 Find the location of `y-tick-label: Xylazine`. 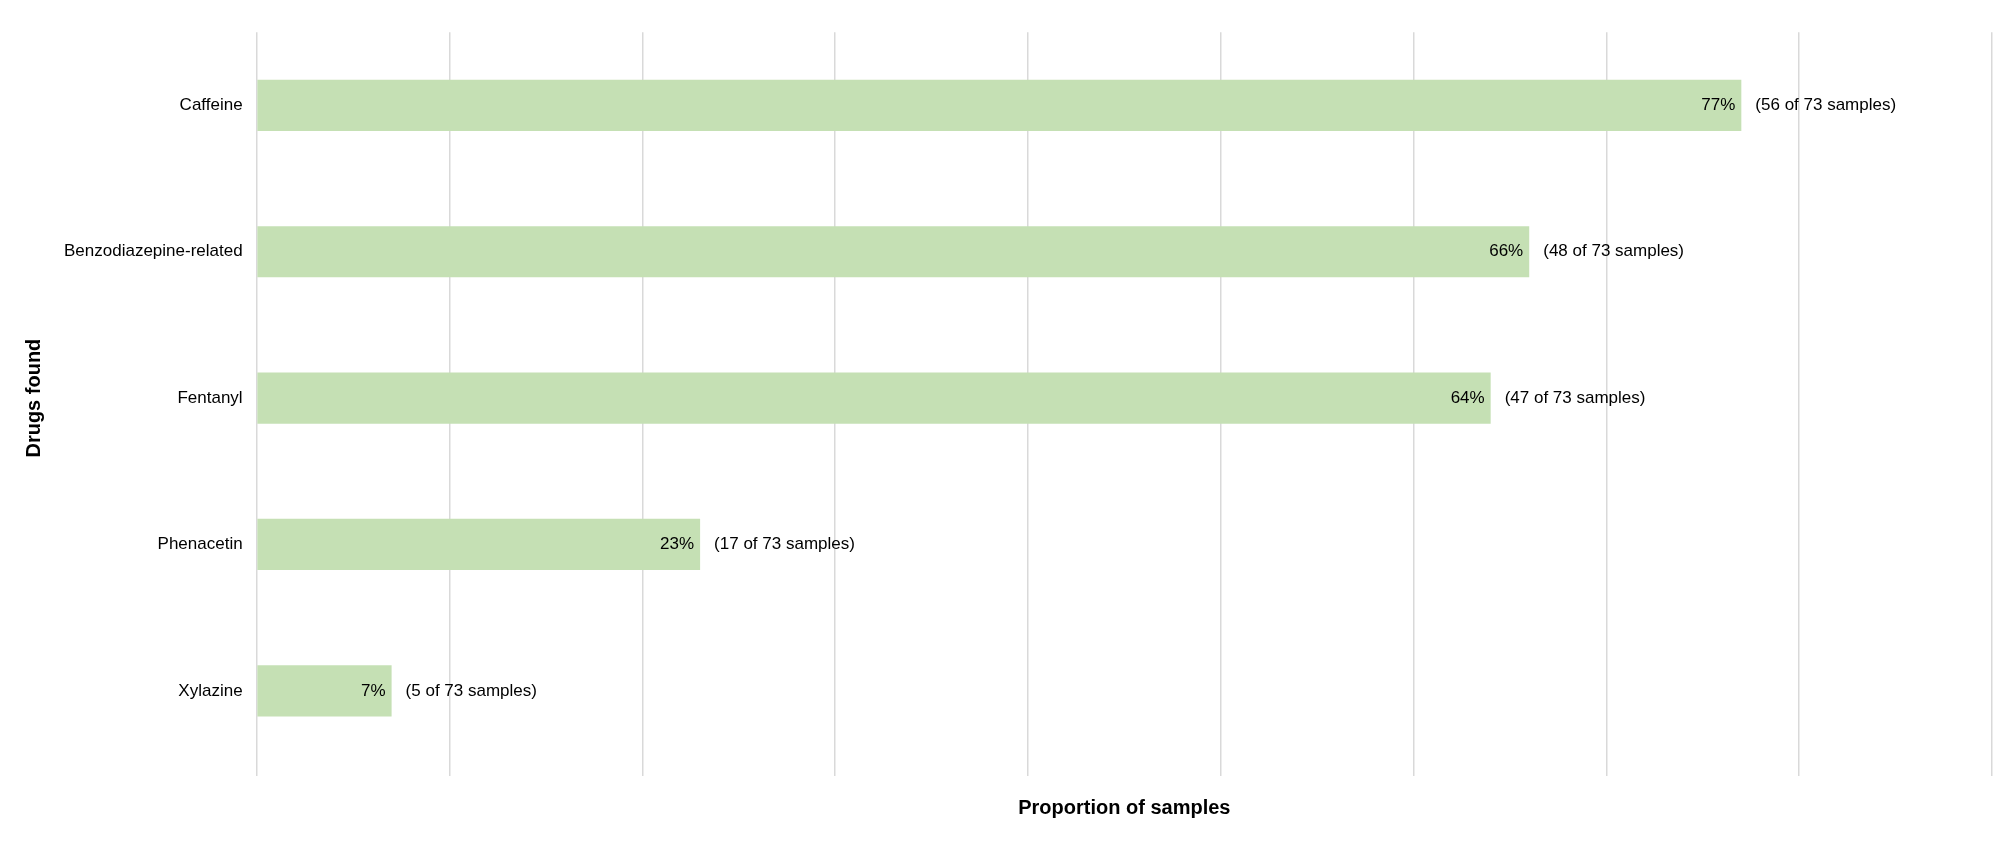

y-tick-label: Xylazine is located at coordinates (210, 690).